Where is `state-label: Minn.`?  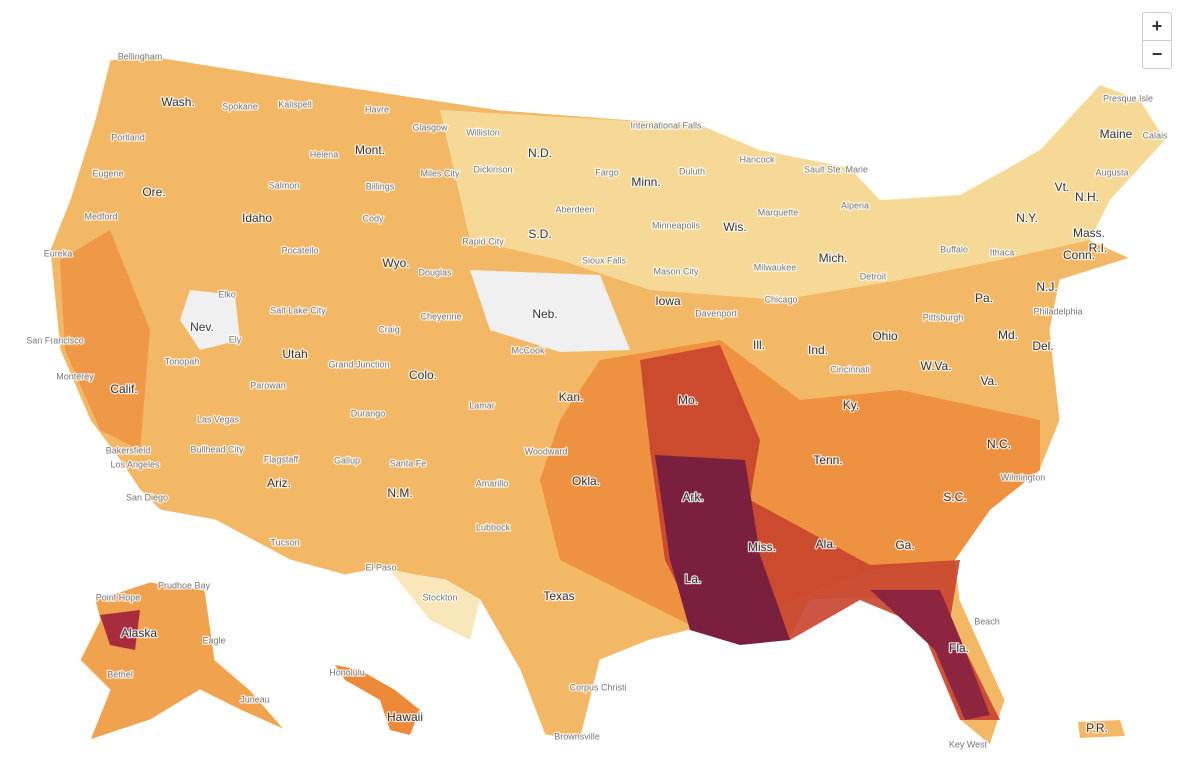
state-label: Minn. is located at coordinates (645, 182).